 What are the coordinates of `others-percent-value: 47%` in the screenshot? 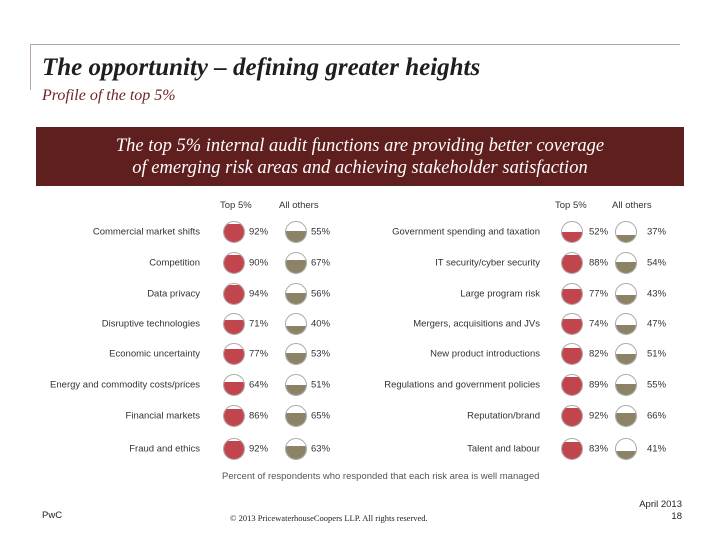 It's located at (657, 324).